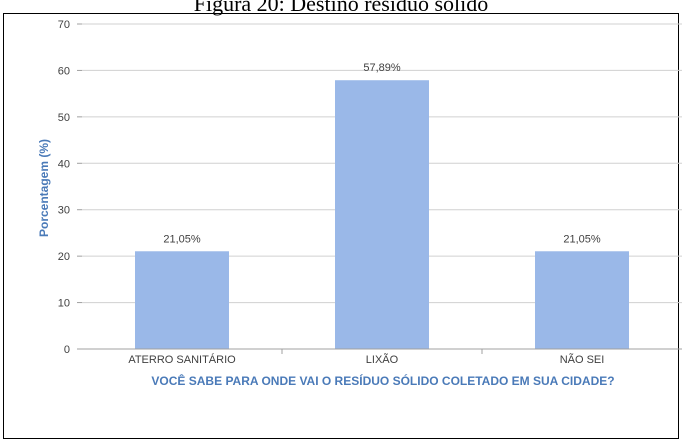 The image size is (682, 442). What do you see at coordinates (67, 350) in the screenshot?
I see `y-tick-label: 0` at bounding box center [67, 350].